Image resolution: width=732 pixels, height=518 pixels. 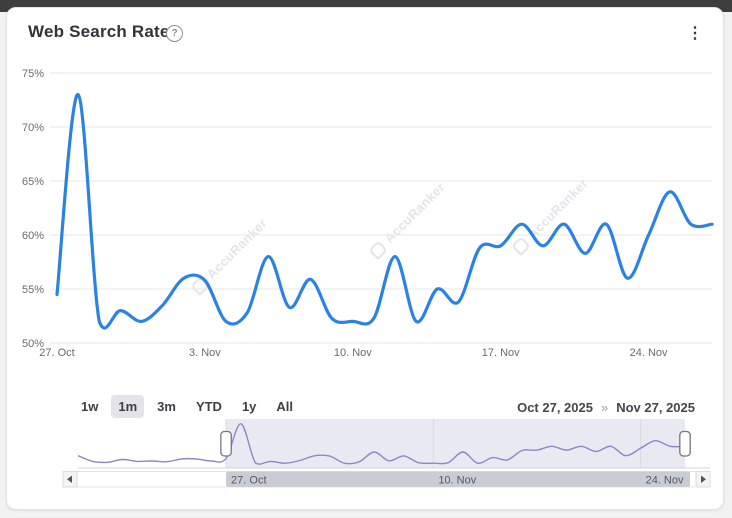 What do you see at coordinates (209, 406) in the screenshot?
I see `range-button-ytd: YTD` at bounding box center [209, 406].